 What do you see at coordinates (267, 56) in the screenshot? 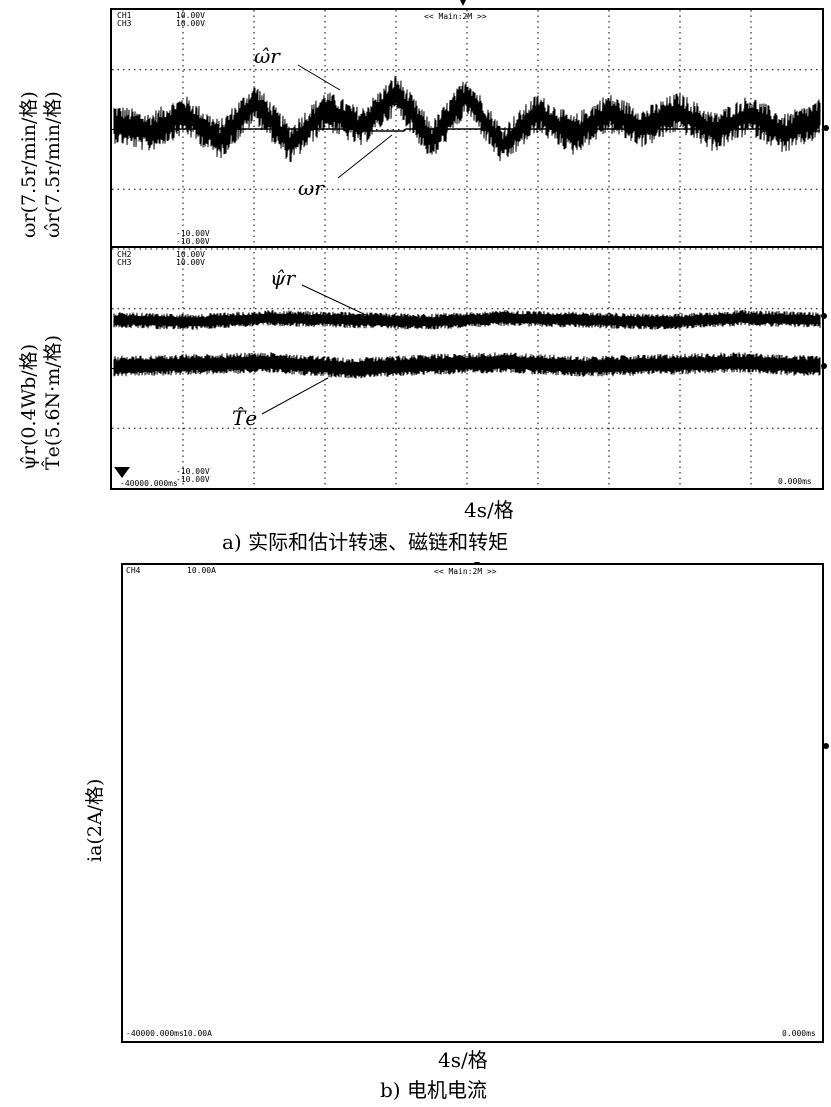
I see `label-omega-hat: ω̂r` at bounding box center [267, 56].